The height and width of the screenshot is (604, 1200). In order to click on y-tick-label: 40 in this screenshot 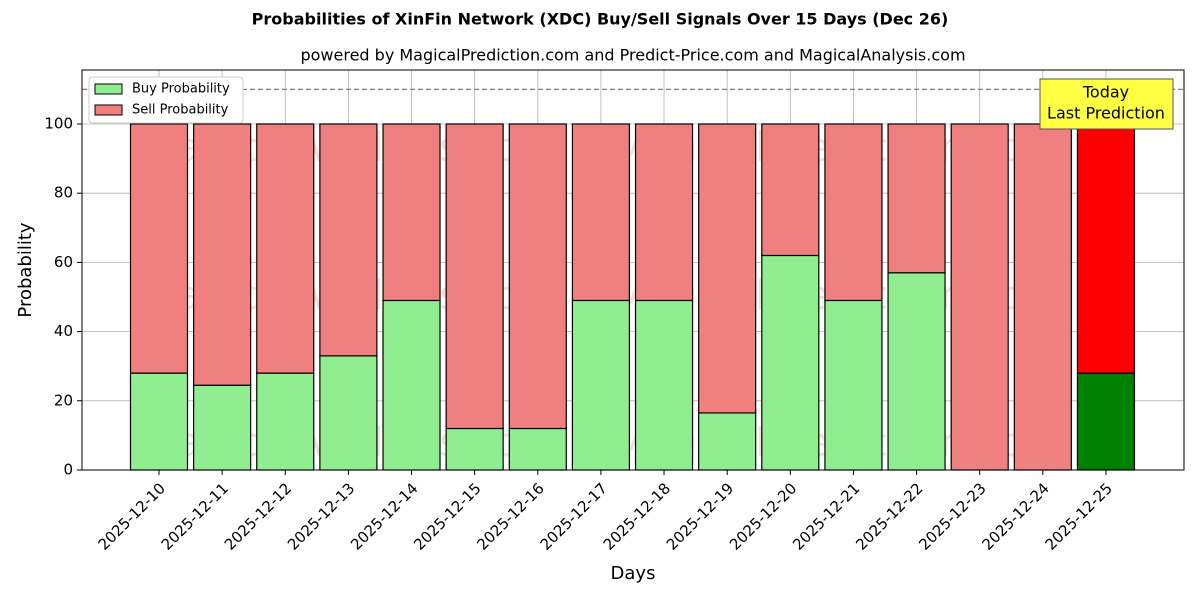, I will do `click(63, 331)`.